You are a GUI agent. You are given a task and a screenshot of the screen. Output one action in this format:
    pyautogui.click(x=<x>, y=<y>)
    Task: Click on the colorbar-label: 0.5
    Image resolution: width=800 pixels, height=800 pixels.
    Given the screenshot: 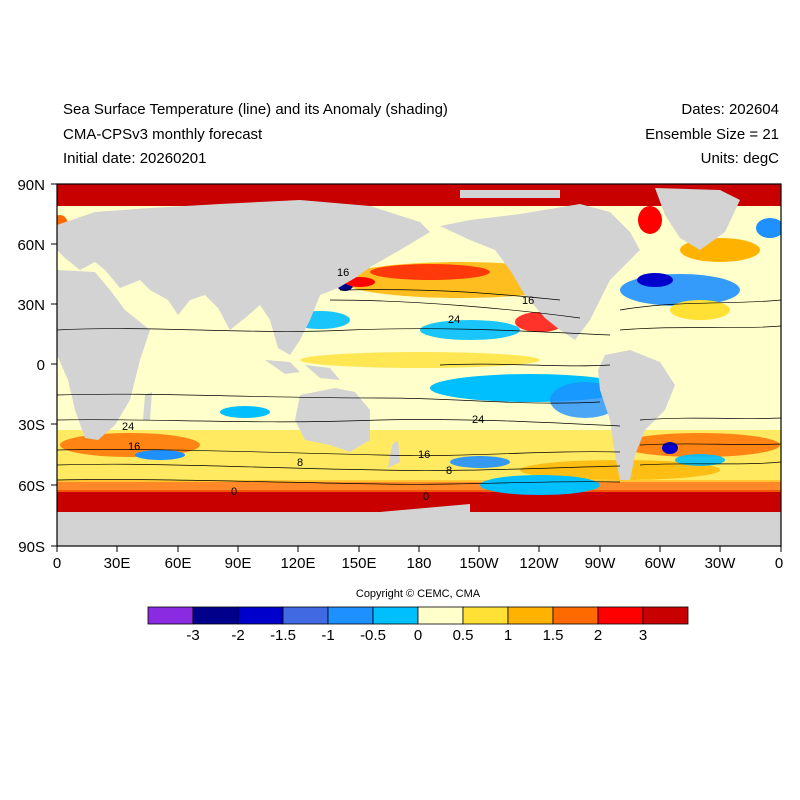 What is the action you would take?
    pyautogui.click(x=463, y=635)
    